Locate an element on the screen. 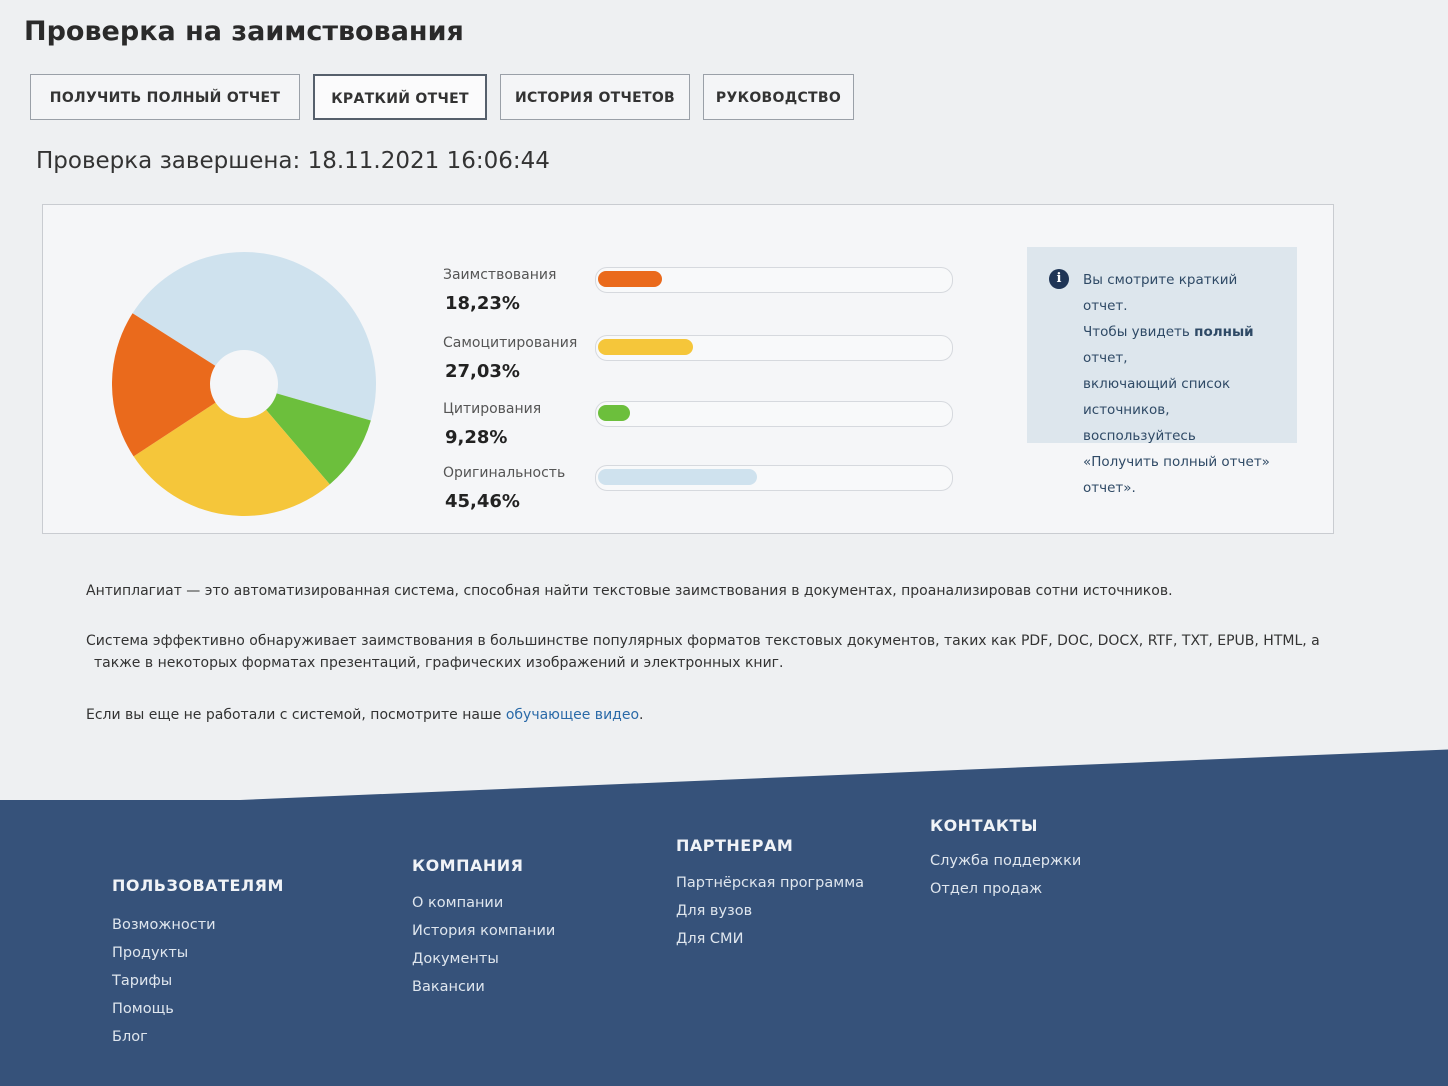  metric-originality: Оригинальность 45,46% is located at coordinates (703, 495).